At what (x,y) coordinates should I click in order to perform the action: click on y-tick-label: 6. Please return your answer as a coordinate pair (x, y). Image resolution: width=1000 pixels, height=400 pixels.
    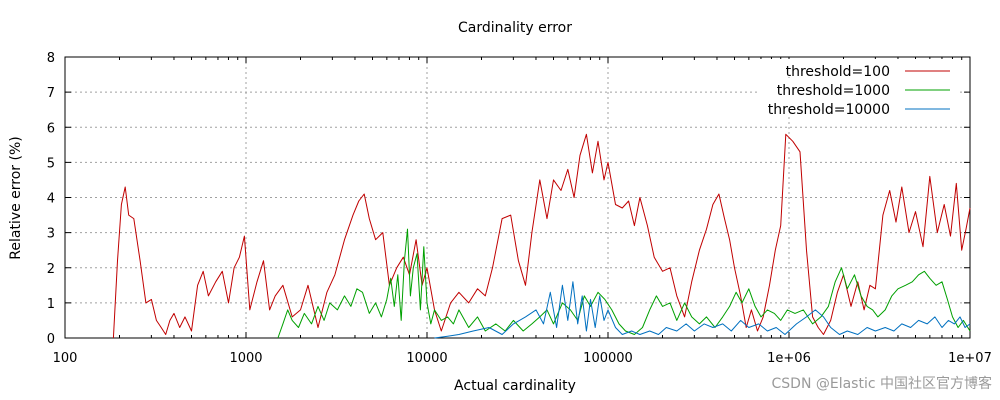
    Looking at the image, I should click on (51, 128).